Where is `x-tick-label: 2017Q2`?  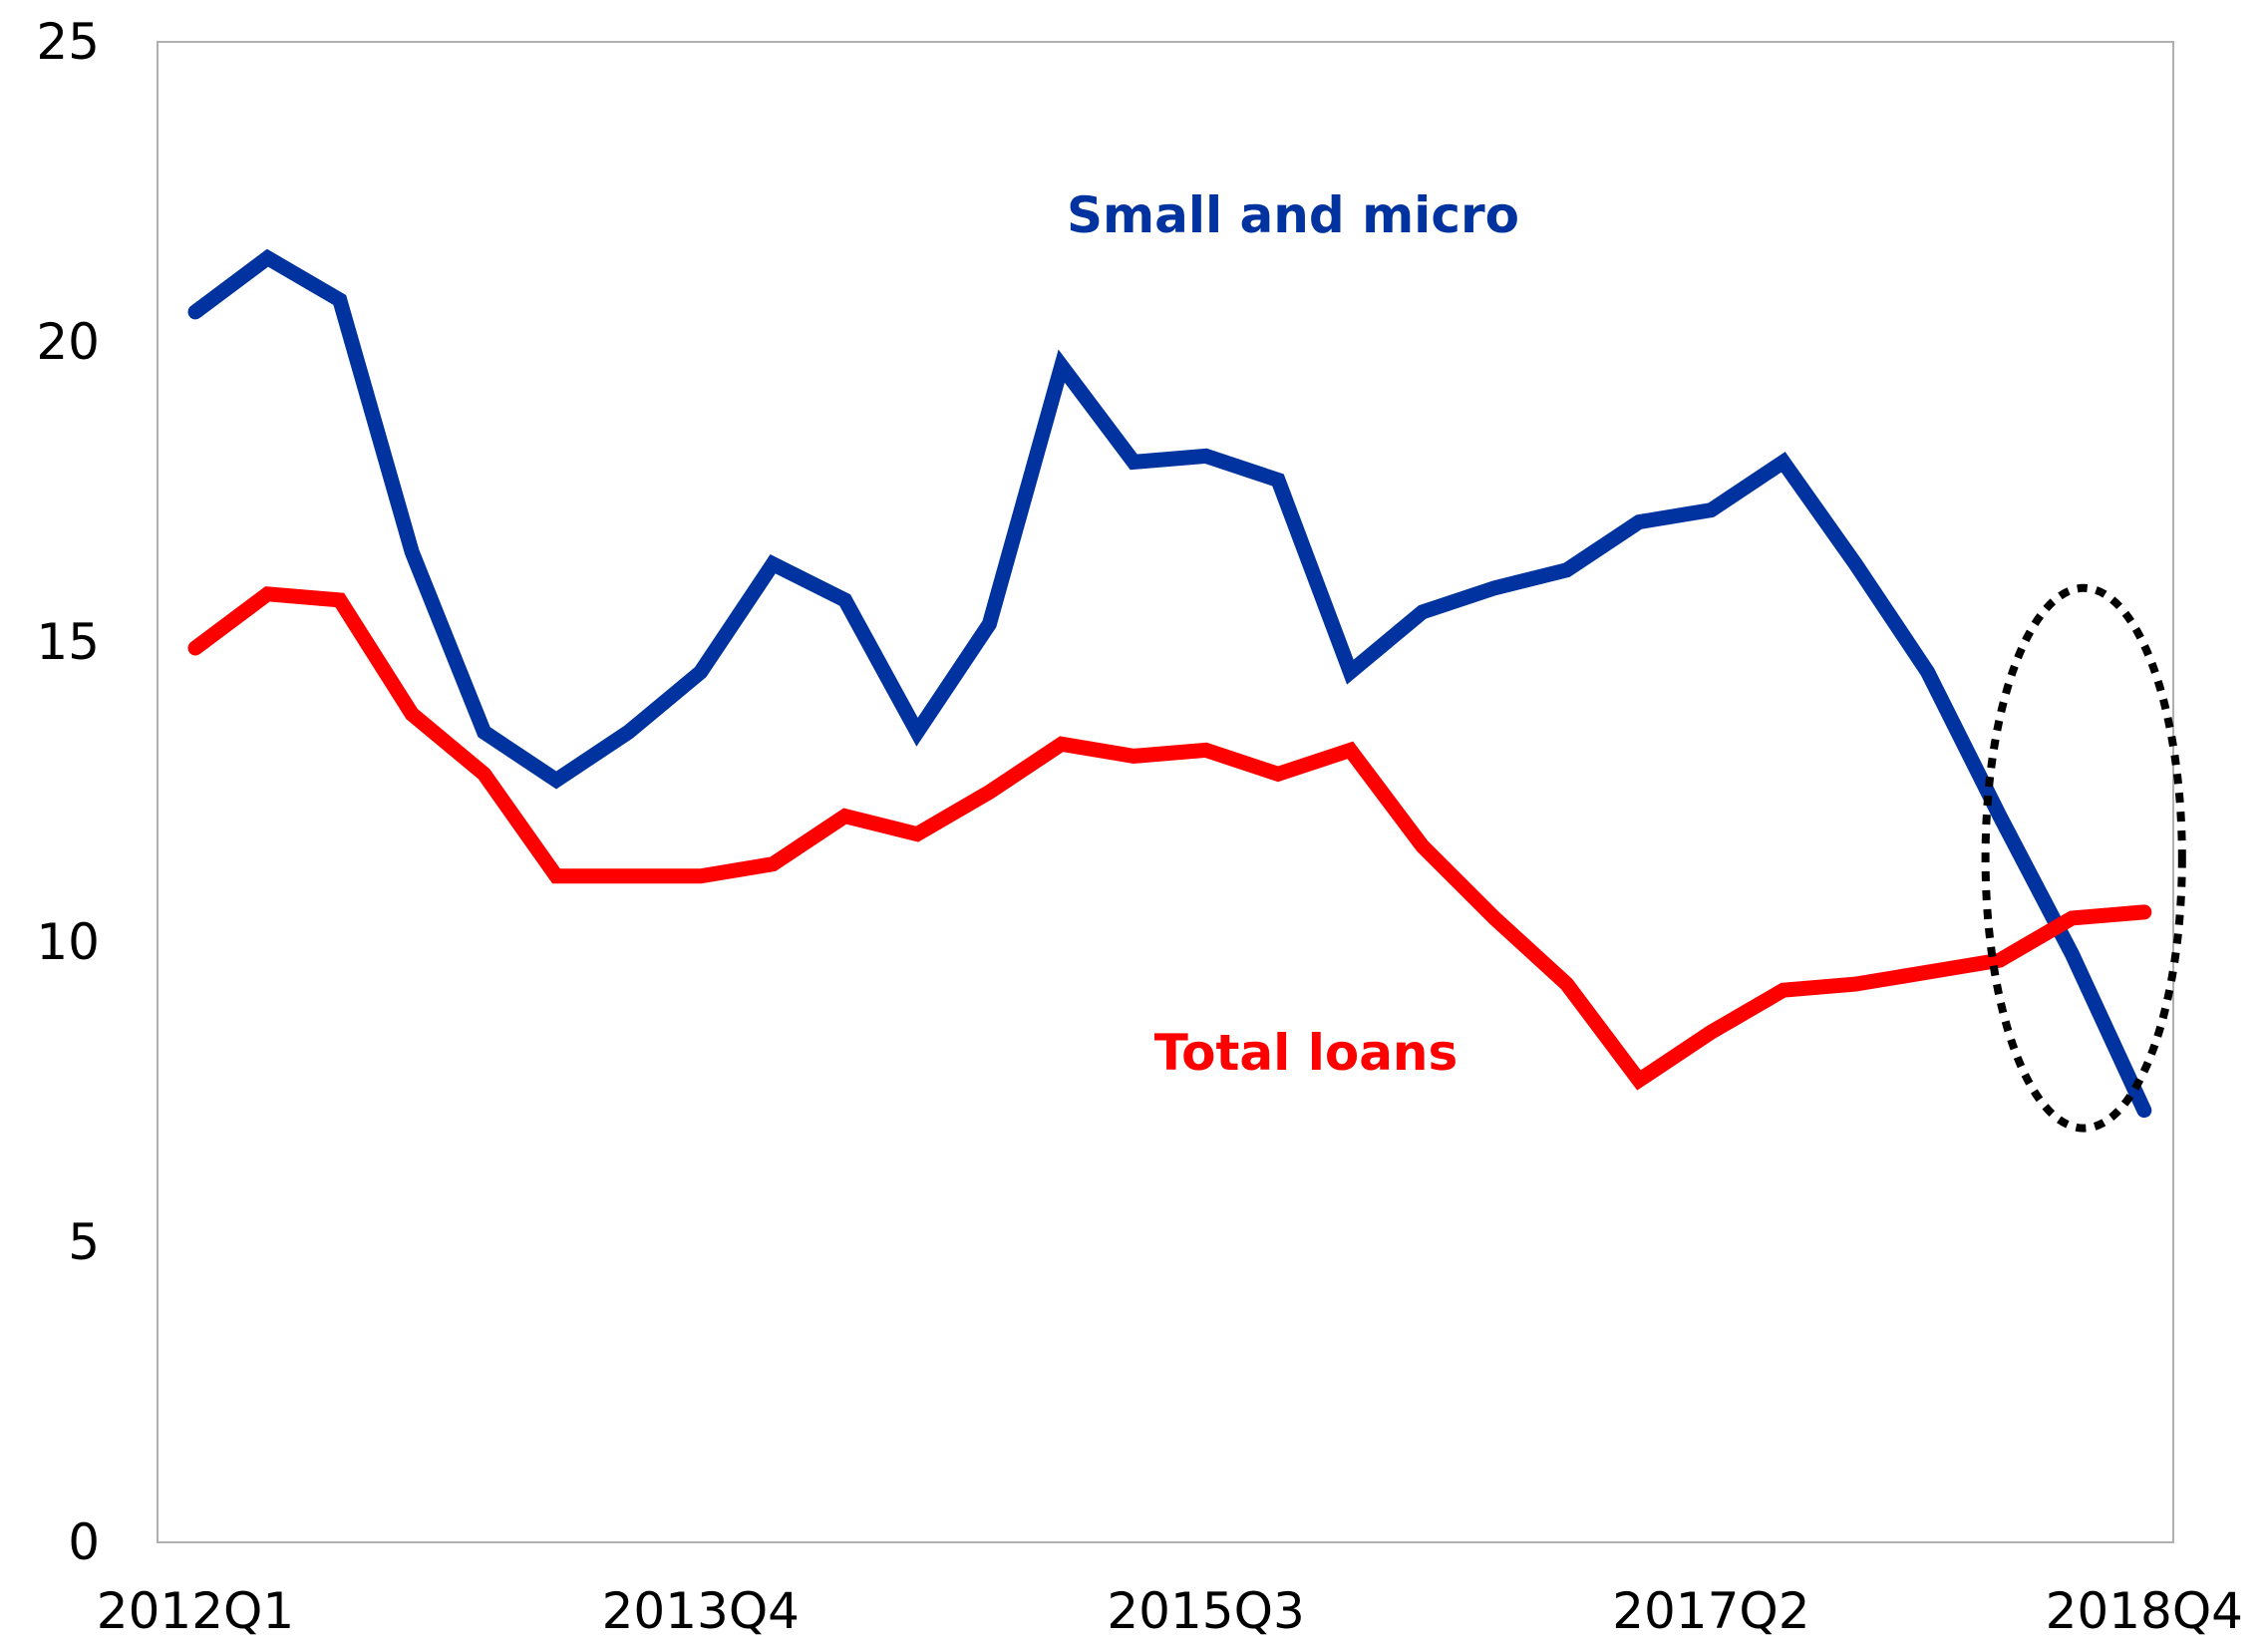 x-tick-label: 2017Q2 is located at coordinates (1710, 1611).